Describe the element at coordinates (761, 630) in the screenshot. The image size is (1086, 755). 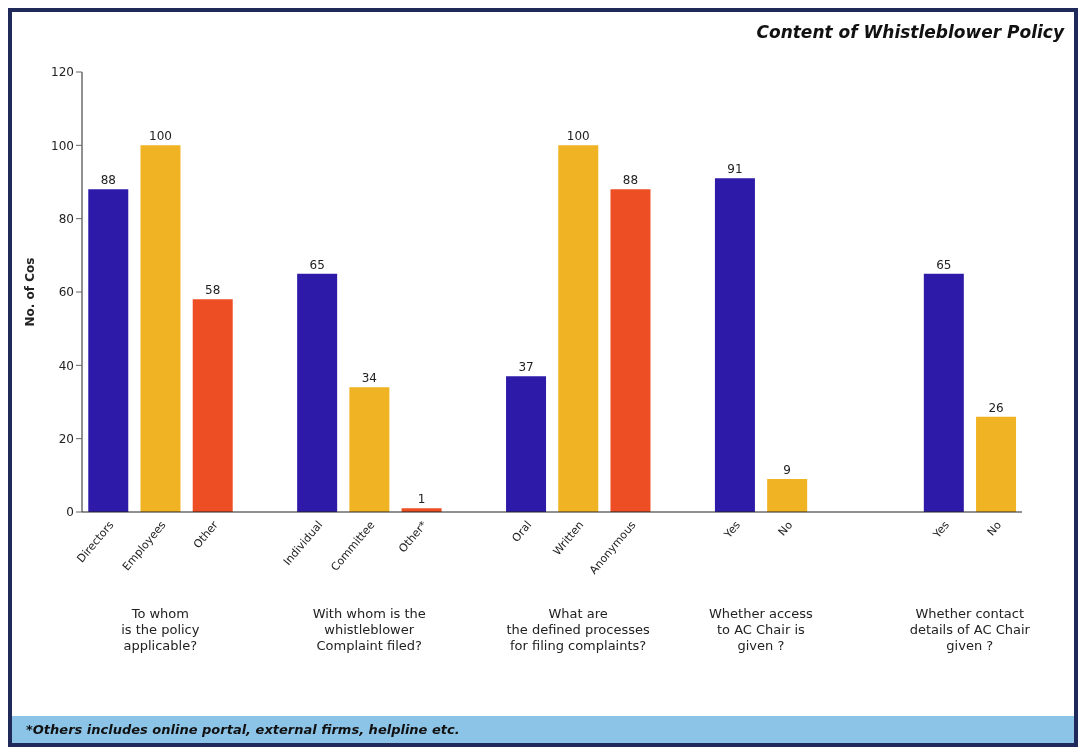
I see `text: Whether access to AC Chair is given ?` at that location.